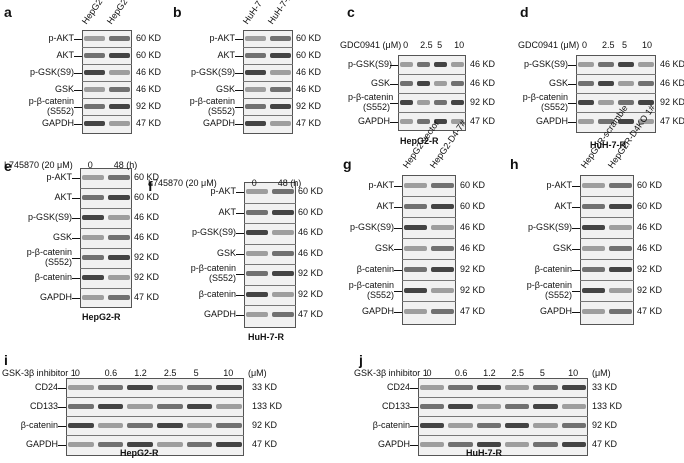  Describe the element at coordinates (514, 164) in the screenshot. I see `panel-label: h` at that location.